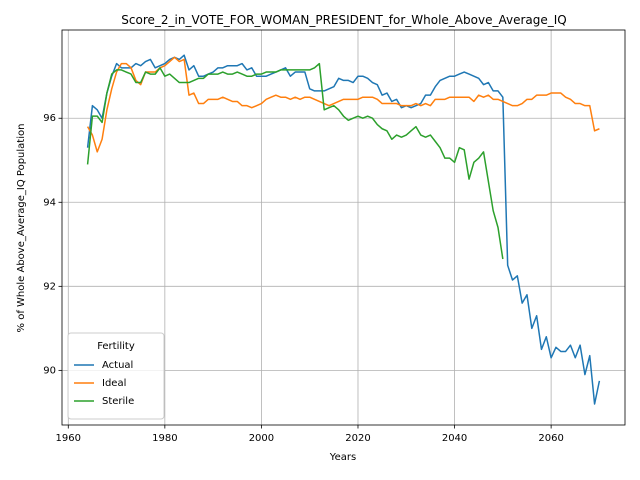 Image resolution: width=640 pixels, height=480 pixels. I want to click on legend-label: Sterile, so click(118, 401).